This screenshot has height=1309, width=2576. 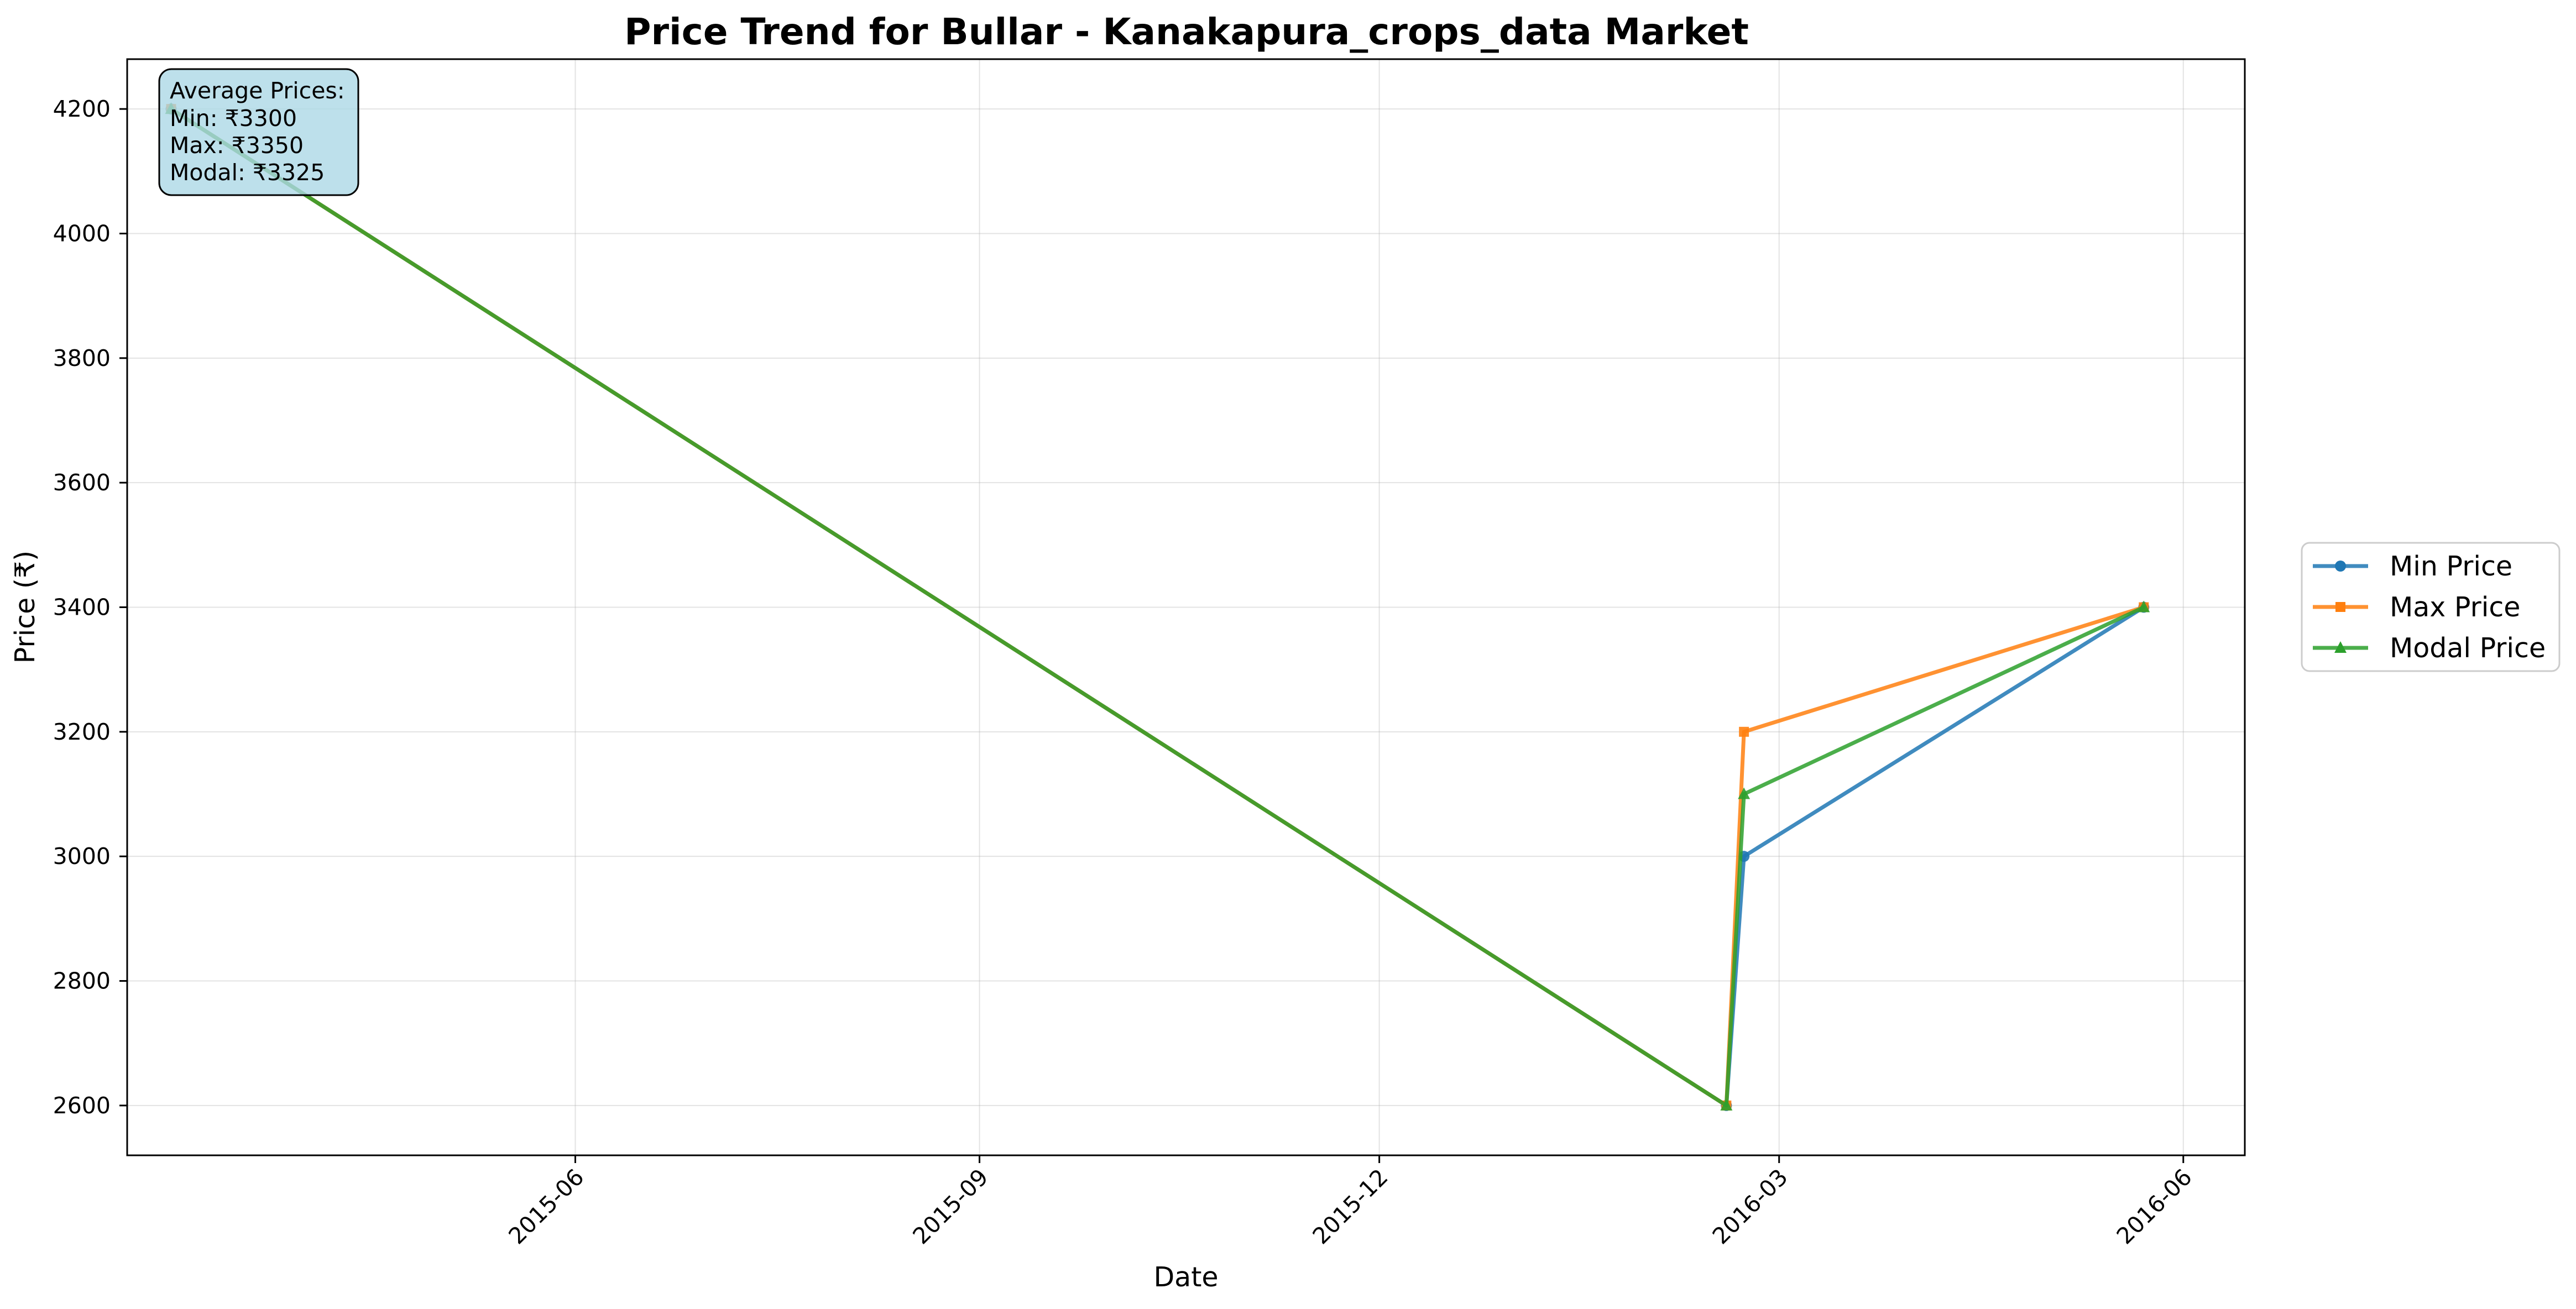 What do you see at coordinates (2340, 607) in the screenshot?
I see `legend-max-price-marker` at bounding box center [2340, 607].